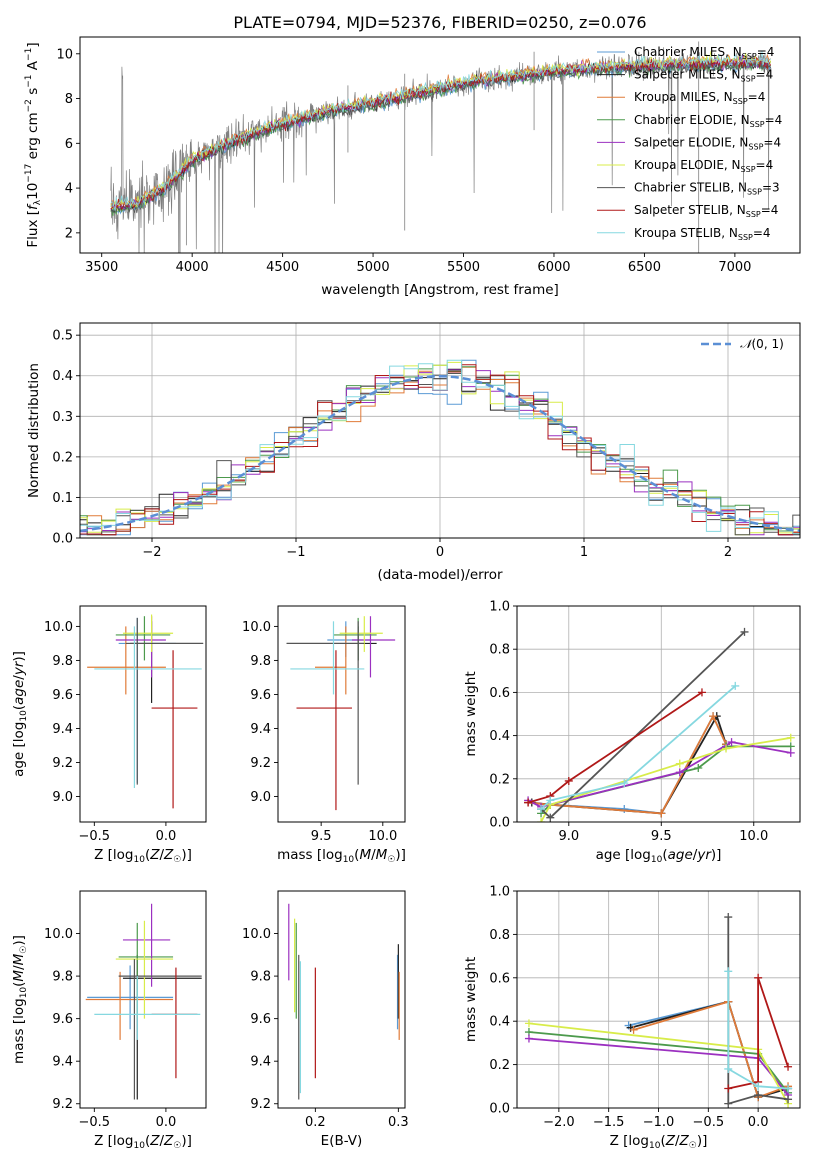 This screenshot has height=1170, width=819. I want to click on x-tick-label: 0.3, so click(398, 1122).